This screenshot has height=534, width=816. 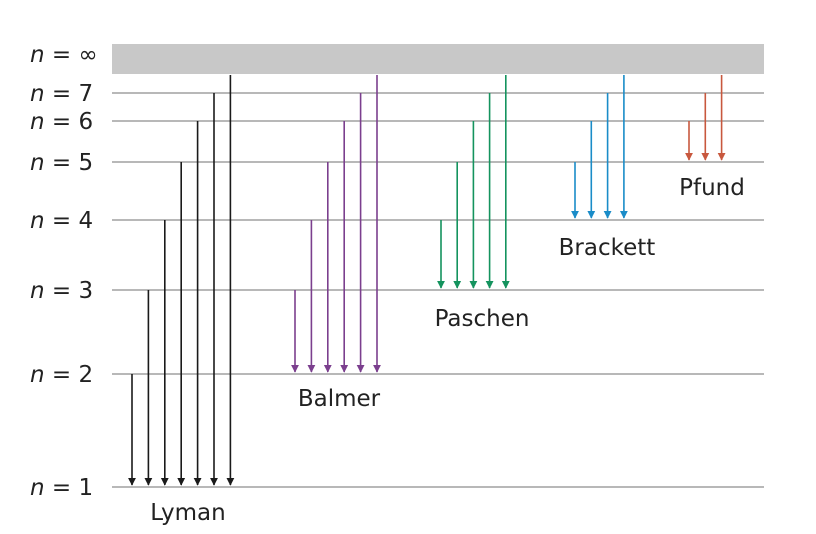 I want to click on level-label-n4: n = 4, so click(x=61, y=221).